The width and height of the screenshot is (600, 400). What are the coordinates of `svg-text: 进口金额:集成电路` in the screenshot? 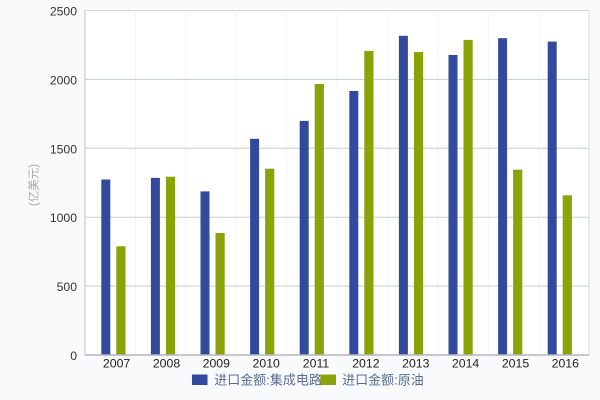 It's located at (268, 379).